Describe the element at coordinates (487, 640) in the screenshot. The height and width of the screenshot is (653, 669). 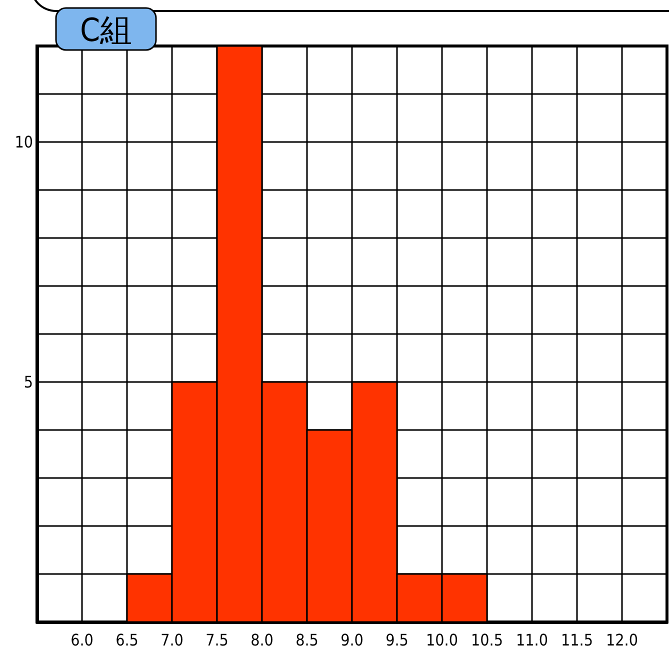
I see `x-tick-label: 10.5` at that location.